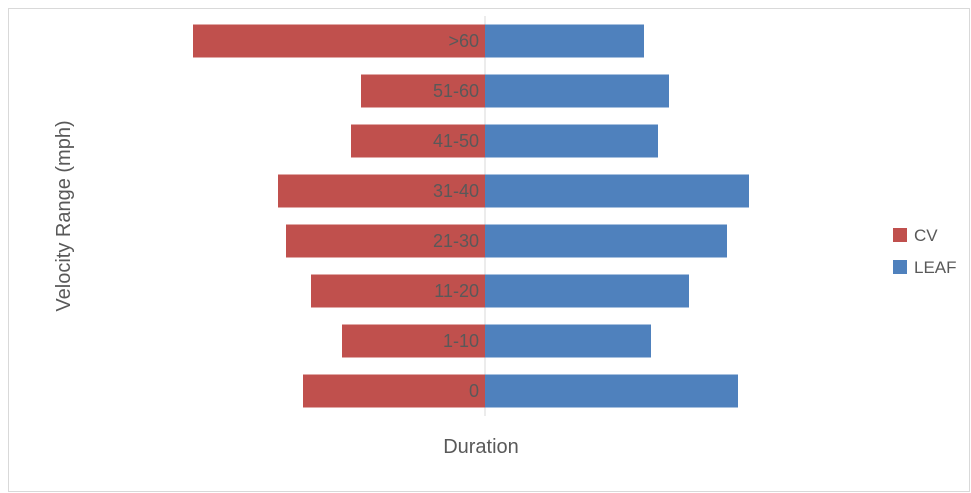 The image size is (971, 493). I want to click on bar-leaf->60, so click(564, 41).